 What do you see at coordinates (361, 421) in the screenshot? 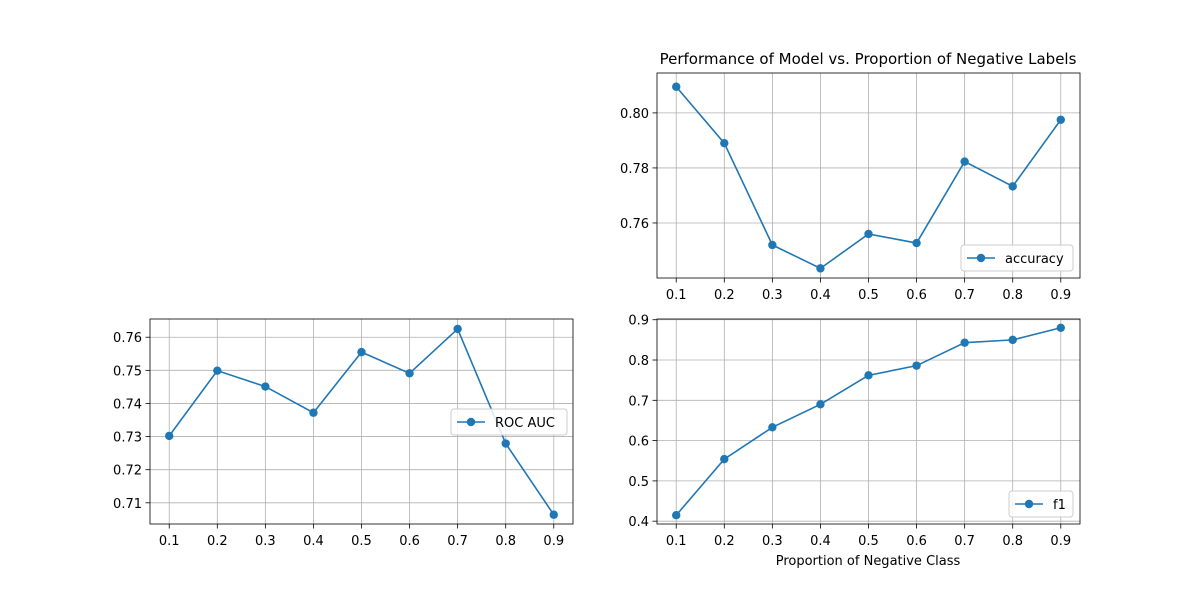
I see `roc-axes-frame` at bounding box center [361, 421].